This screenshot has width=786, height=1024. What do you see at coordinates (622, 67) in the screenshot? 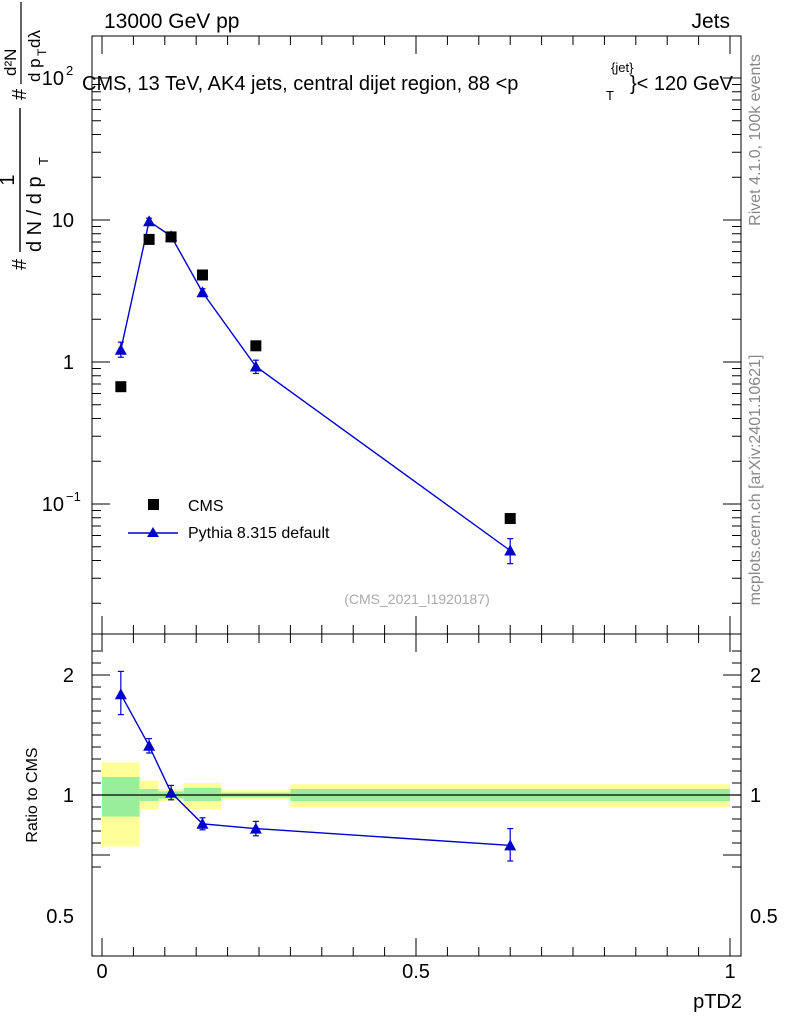
I see `title-sup: {jet}` at bounding box center [622, 67].